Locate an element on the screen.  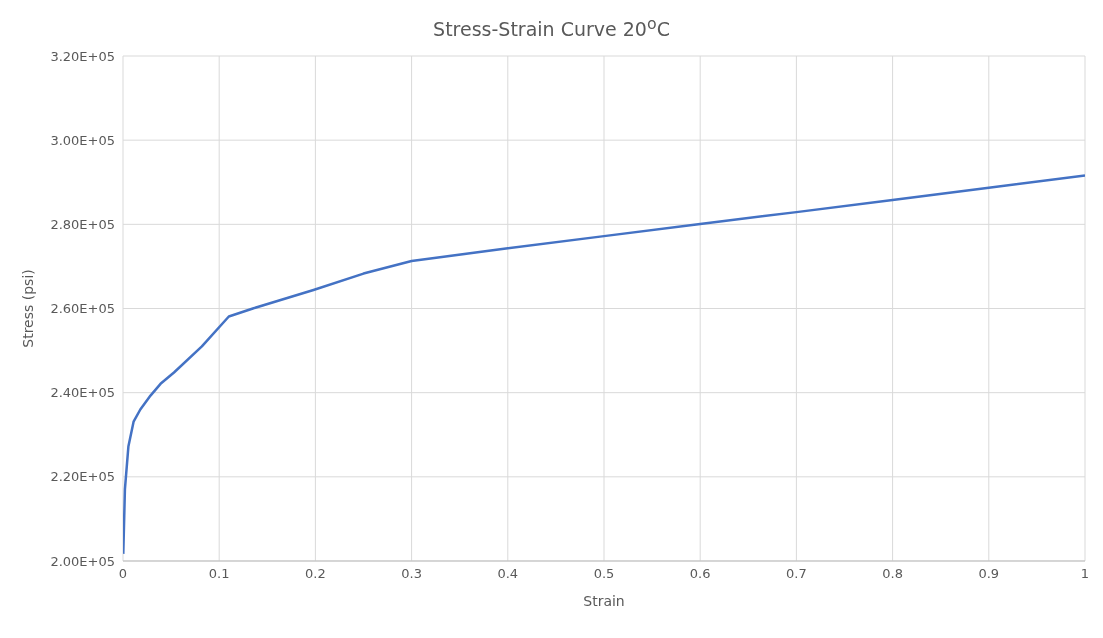
y-tick-label: 2.00E+05 is located at coordinates (82, 561).